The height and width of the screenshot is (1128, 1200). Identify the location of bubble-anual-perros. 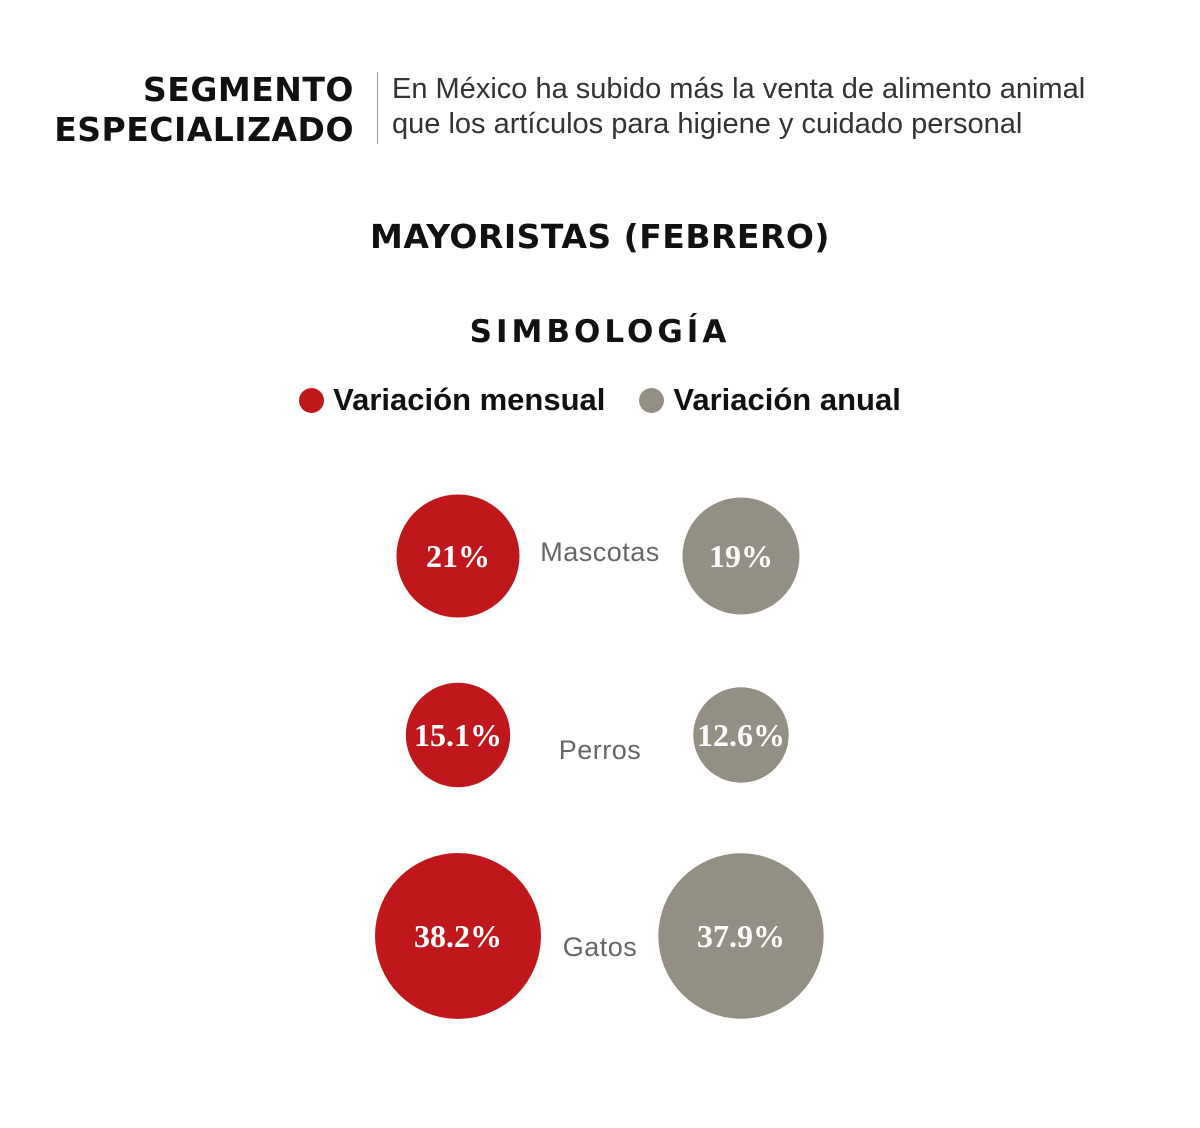
(741, 735).